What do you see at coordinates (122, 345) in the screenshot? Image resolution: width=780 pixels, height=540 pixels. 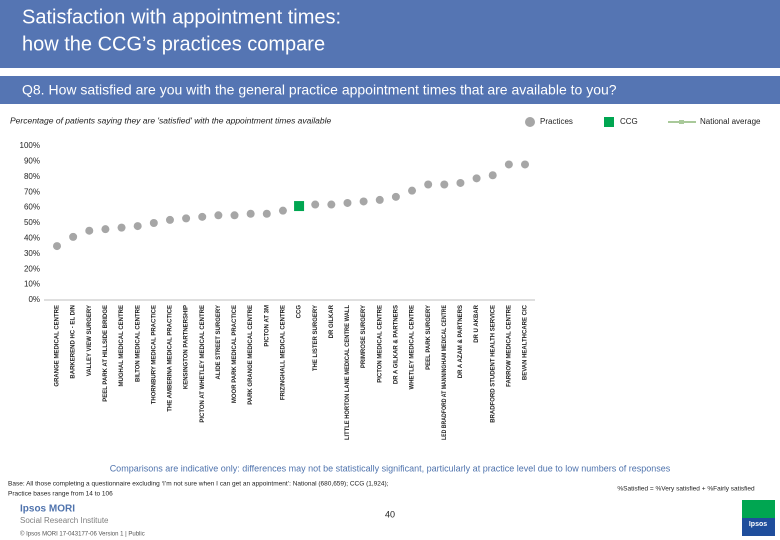 I see `x-tick-label: MUGHAL MEDICAL CENTRE` at bounding box center [122, 345].